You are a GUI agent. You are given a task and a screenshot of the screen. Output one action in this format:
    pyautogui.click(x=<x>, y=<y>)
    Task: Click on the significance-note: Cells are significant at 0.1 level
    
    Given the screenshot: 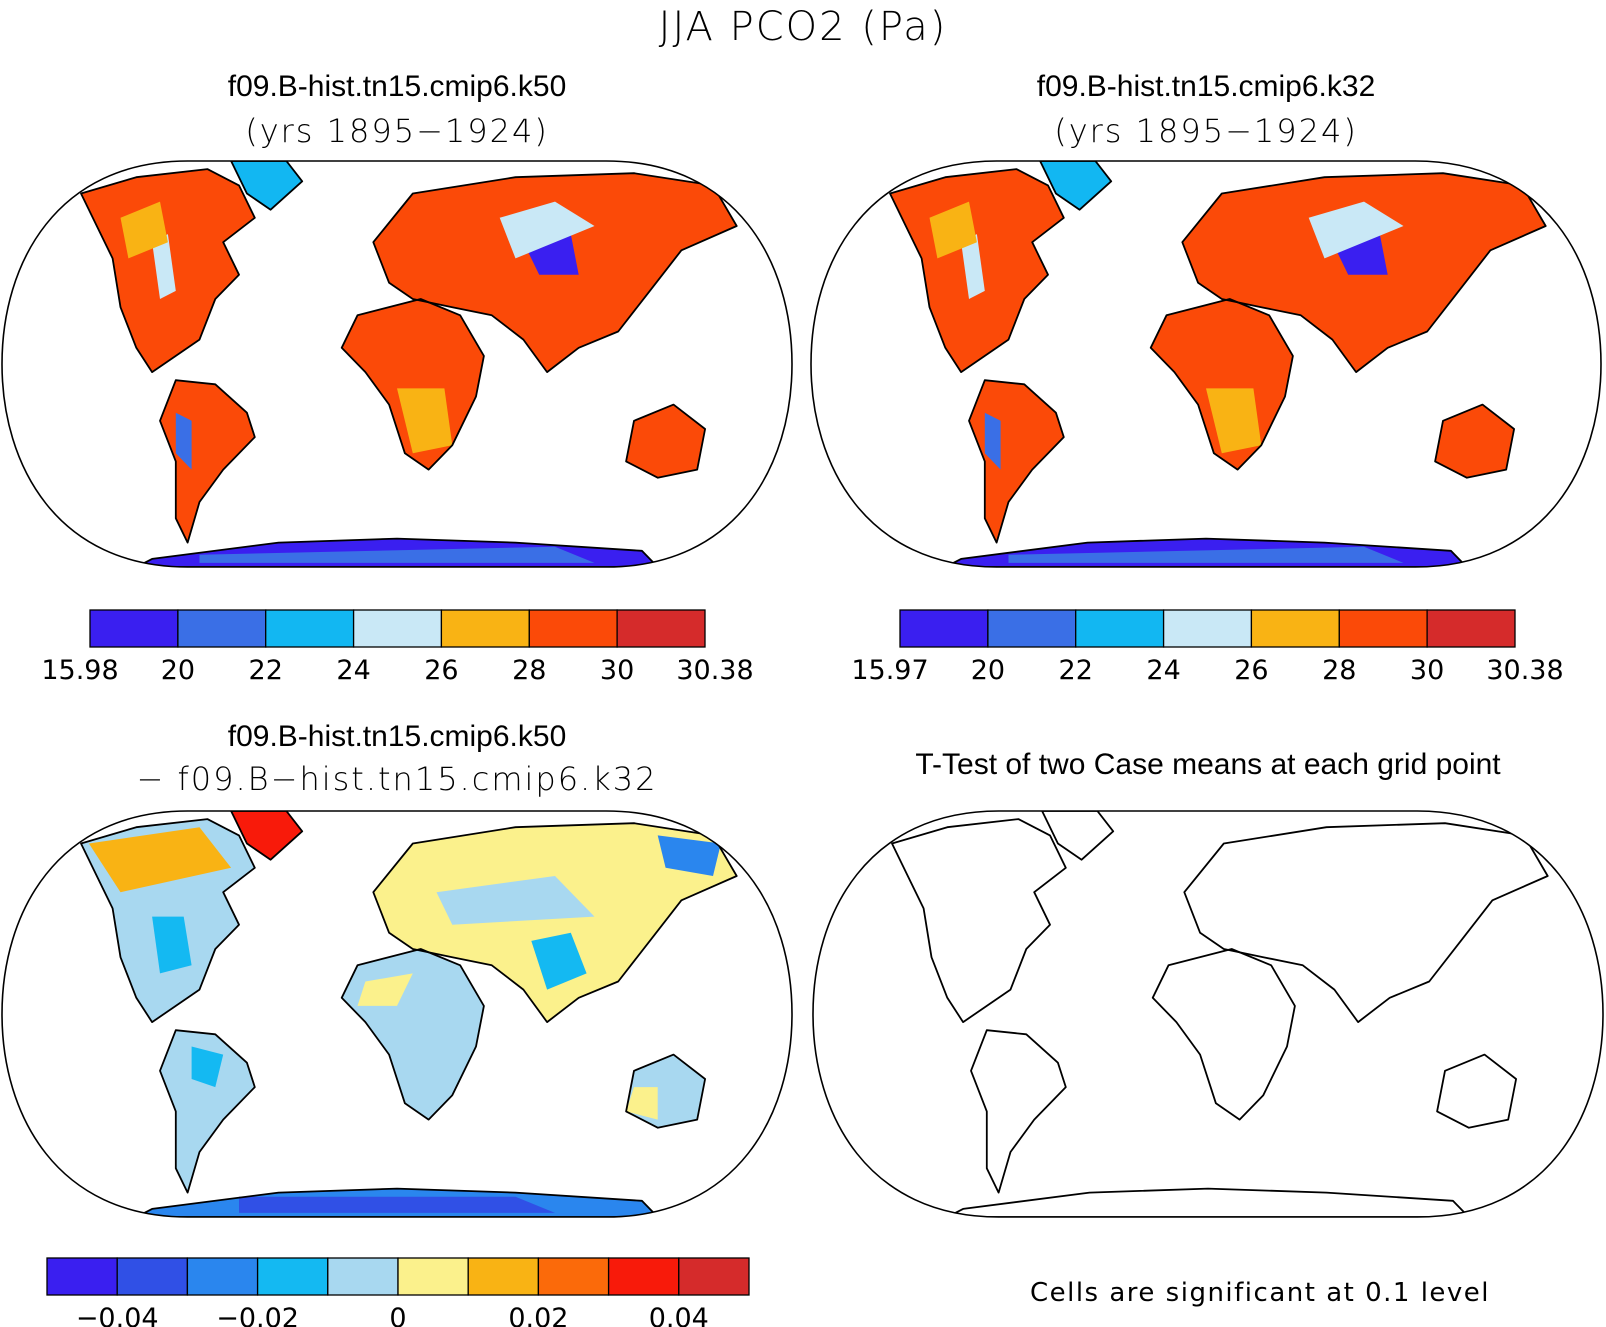 What is the action you would take?
    pyautogui.click(x=1260, y=1293)
    